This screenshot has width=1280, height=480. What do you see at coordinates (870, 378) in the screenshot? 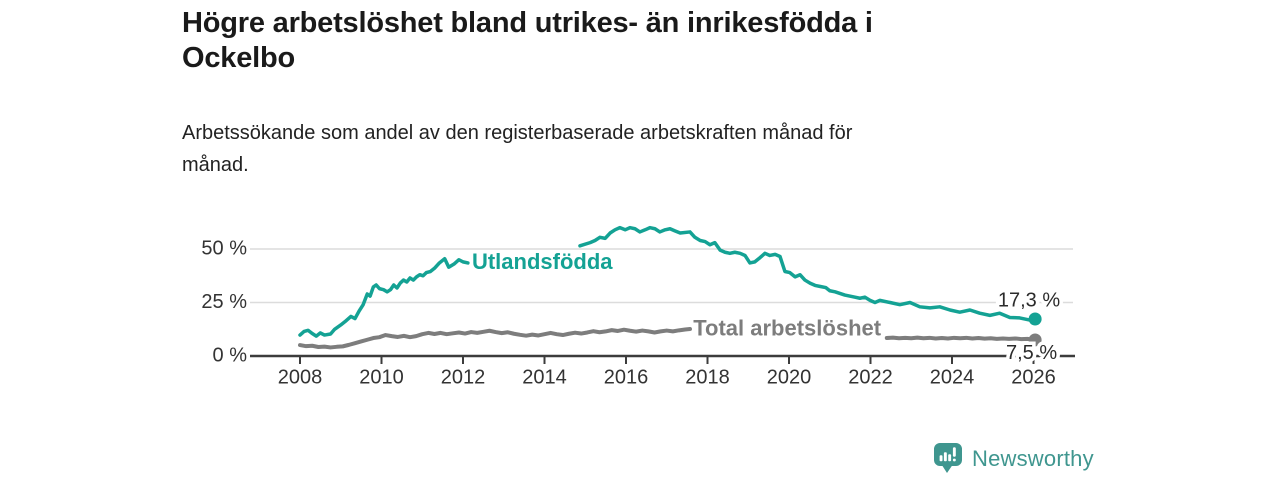
I see `x-axis-tick-label: 2022` at bounding box center [870, 378].